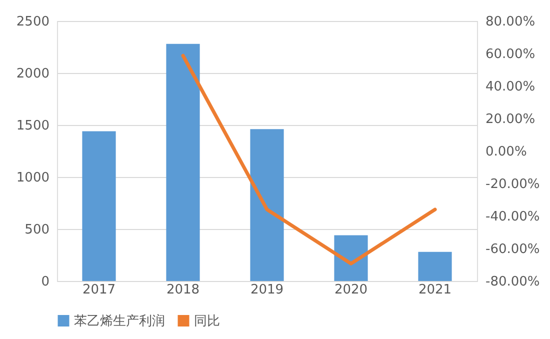 This screenshot has width=550, height=339. Describe the element at coordinates (183, 290) in the screenshot. I see `x-tick-label: 2018` at that location.